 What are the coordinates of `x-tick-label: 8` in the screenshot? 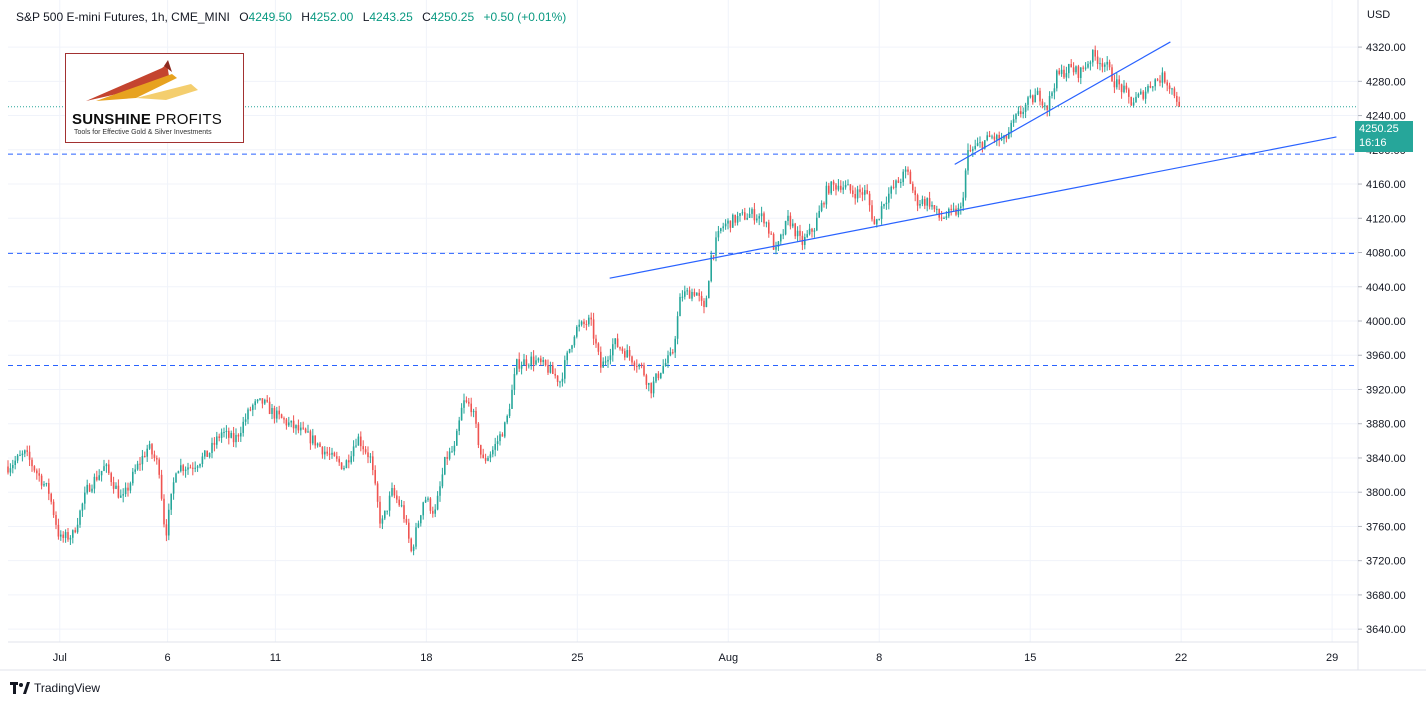 It's located at (879, 658).